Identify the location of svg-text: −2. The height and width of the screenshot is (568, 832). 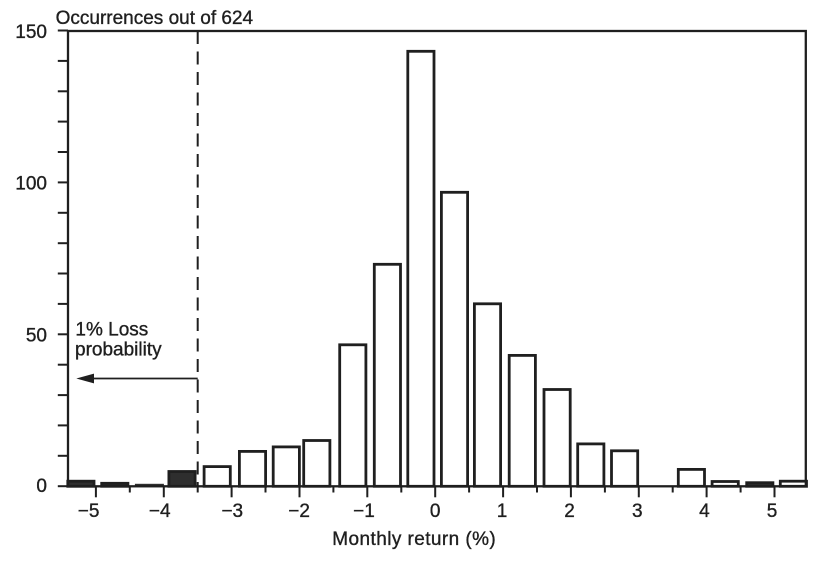
(299, 511).